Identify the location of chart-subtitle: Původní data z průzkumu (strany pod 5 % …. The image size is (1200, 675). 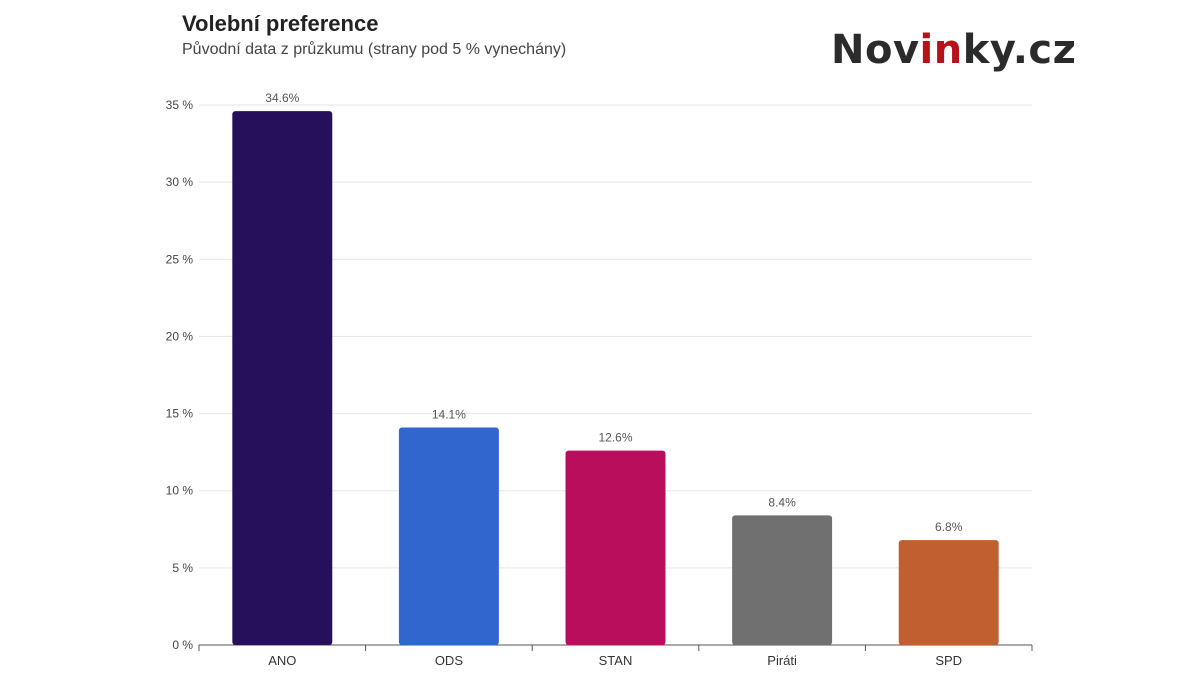
(374, 49).